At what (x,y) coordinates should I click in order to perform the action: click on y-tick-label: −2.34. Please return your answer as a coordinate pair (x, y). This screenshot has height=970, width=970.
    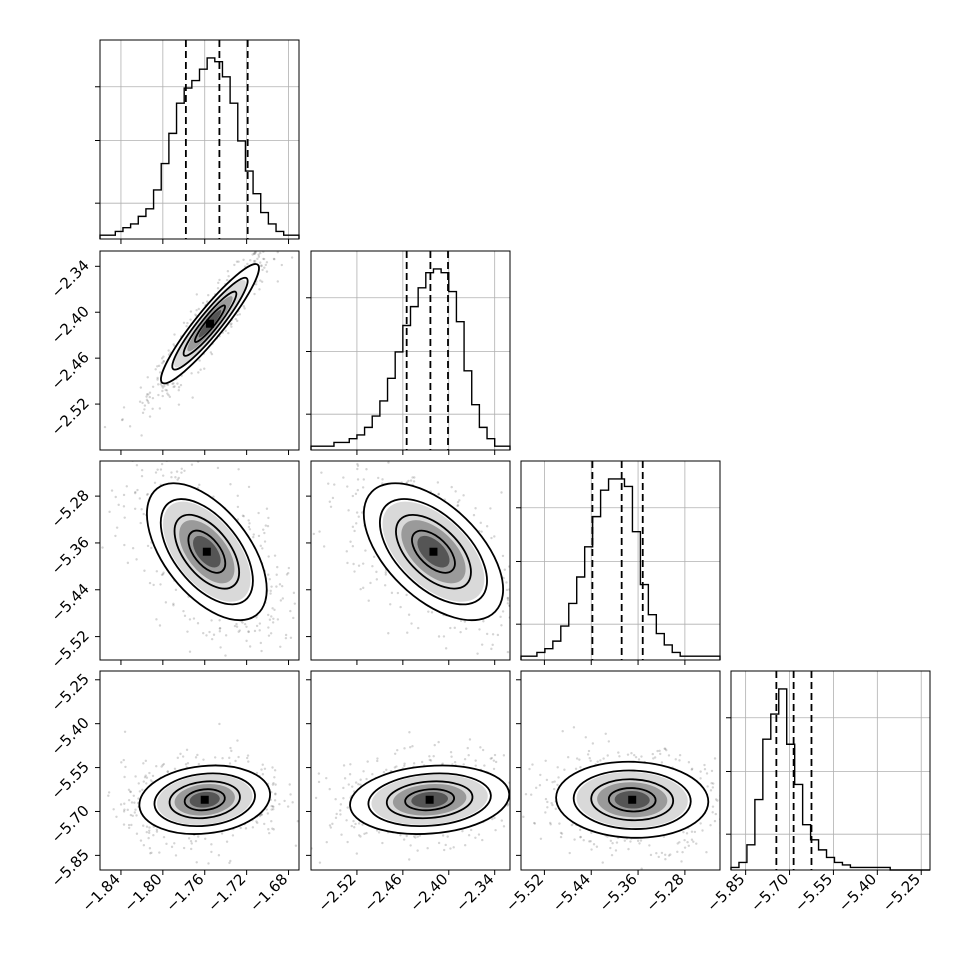
    Looking at the image, I should click on (70, 278).